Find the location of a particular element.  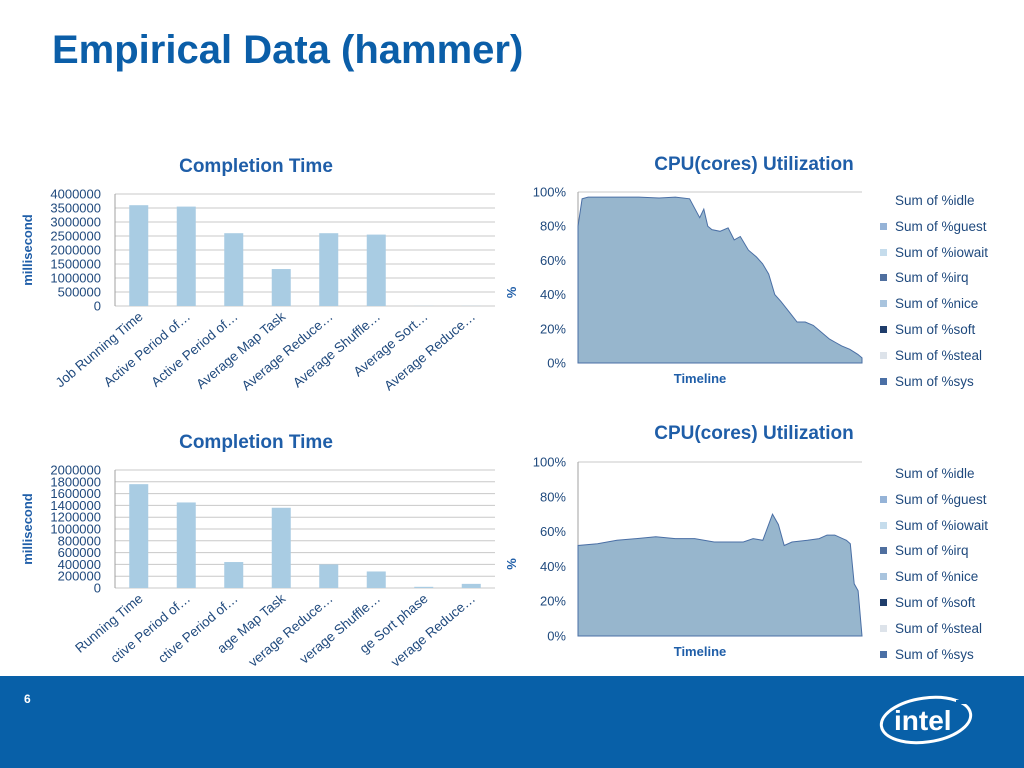

y-tick-label: 1400000 is located at coordinates (75, 505).